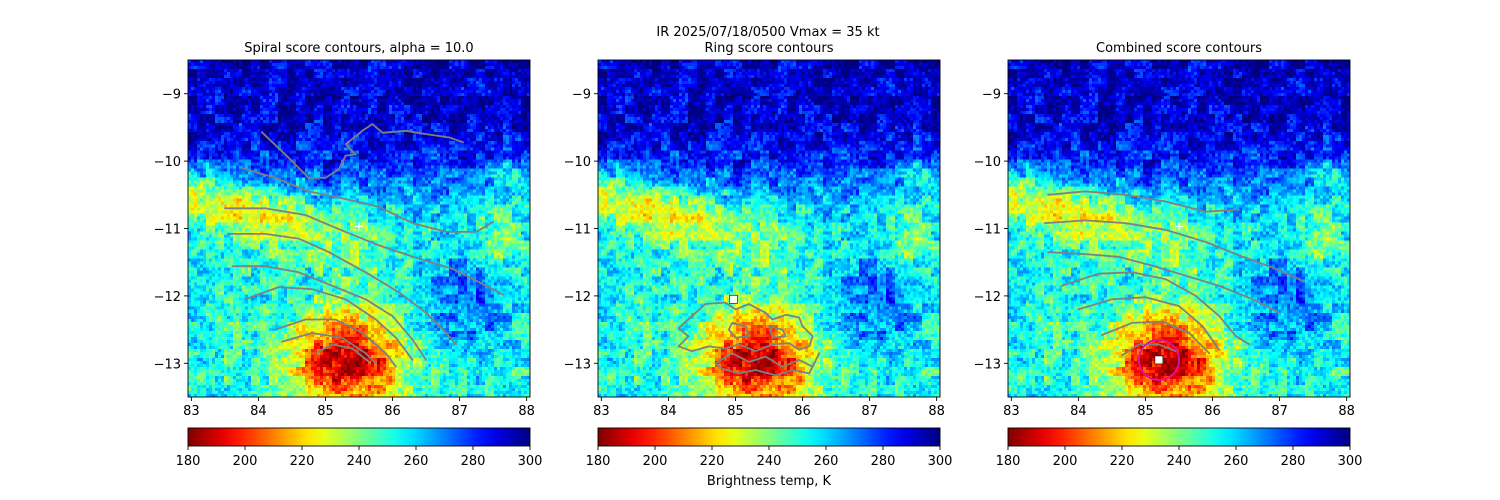 Image resolution: width=1500 pixels, height=500 pixels. I want to click on colorbar-2: 180 200 220 240 260 280 300, so click(769, 448).